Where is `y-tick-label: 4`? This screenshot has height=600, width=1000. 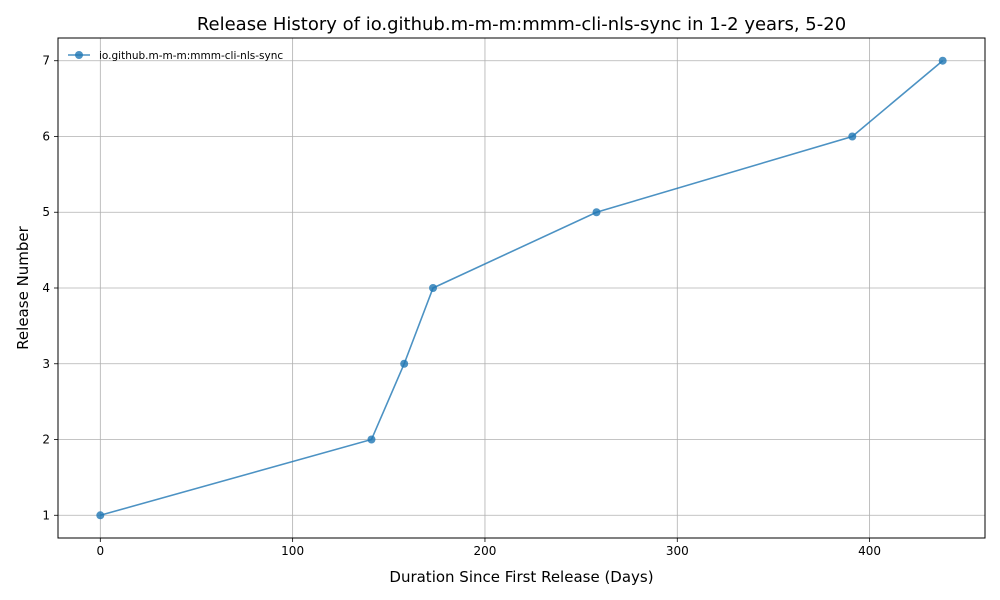
y-tick-label: 4 is located at coordinates (46, 288).